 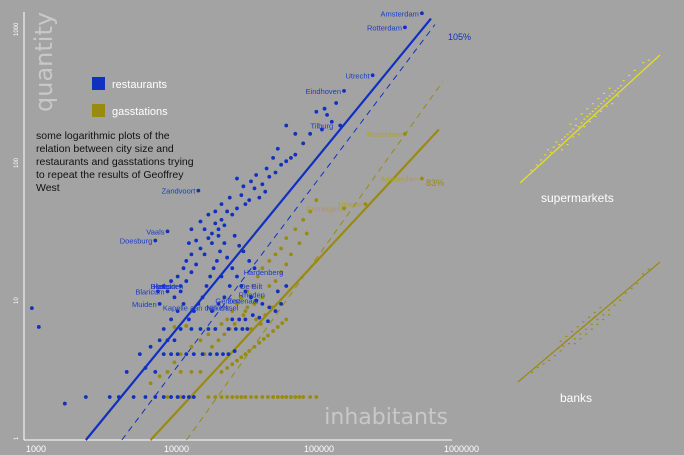 I want to click on city-label: Kapelle aan den IJssel, so click(x=201, y=307).